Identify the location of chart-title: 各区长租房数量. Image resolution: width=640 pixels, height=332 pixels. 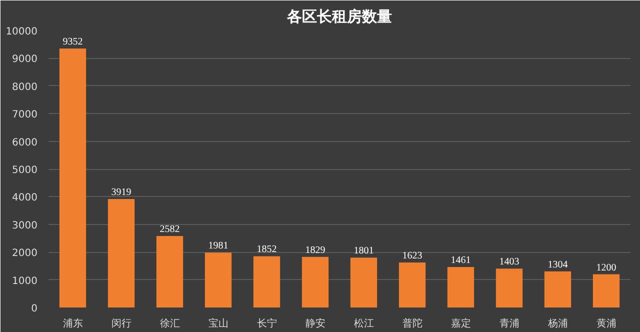
(339, 17).